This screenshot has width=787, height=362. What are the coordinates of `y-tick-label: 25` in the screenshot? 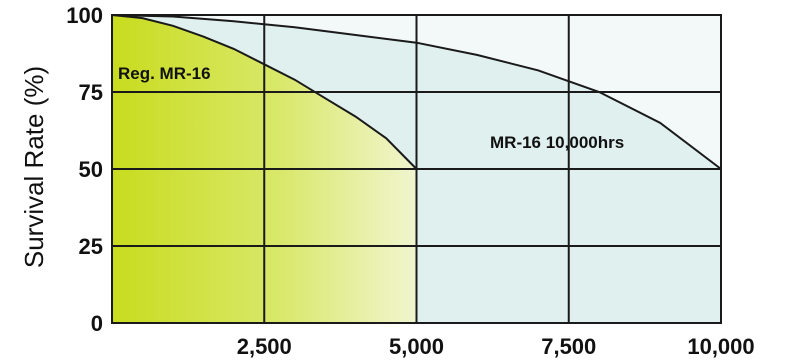 It's located at (91, 246).